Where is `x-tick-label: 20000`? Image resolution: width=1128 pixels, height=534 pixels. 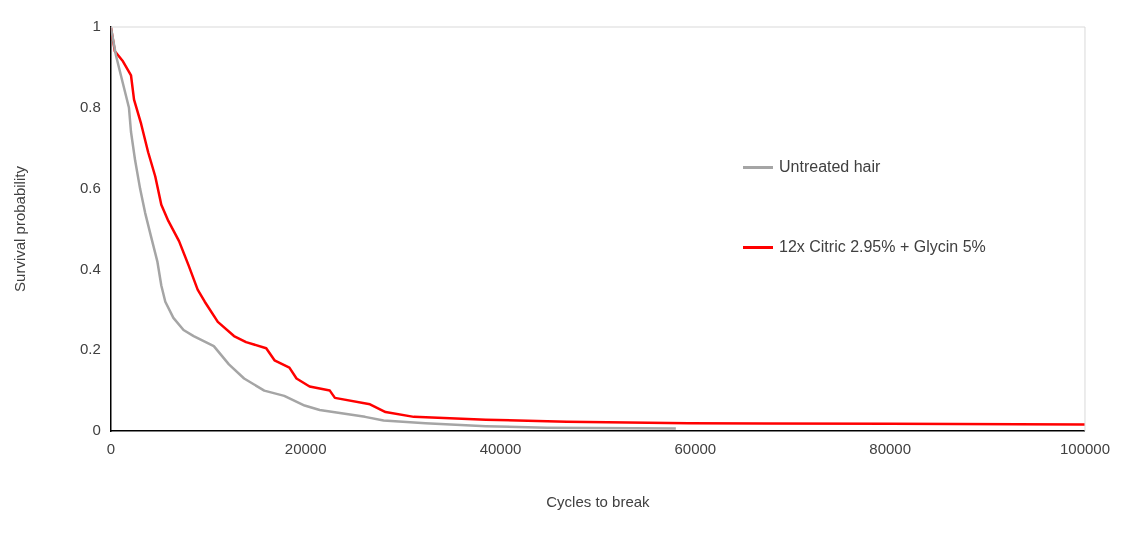
x-tick-label: 20000 is located at coordinates (305, 449).